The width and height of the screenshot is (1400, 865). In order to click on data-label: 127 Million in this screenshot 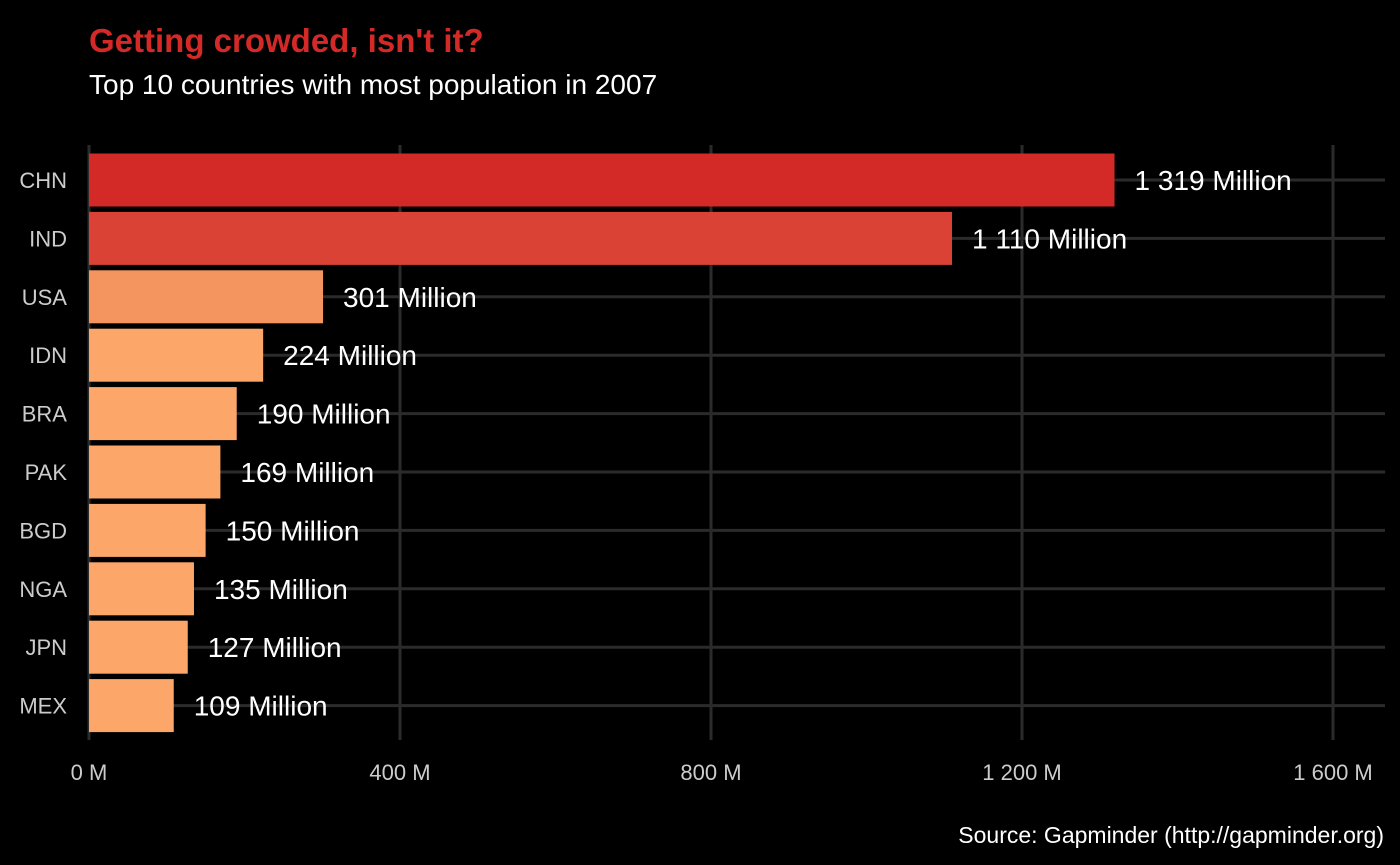, I will do `click(275, 647)`.